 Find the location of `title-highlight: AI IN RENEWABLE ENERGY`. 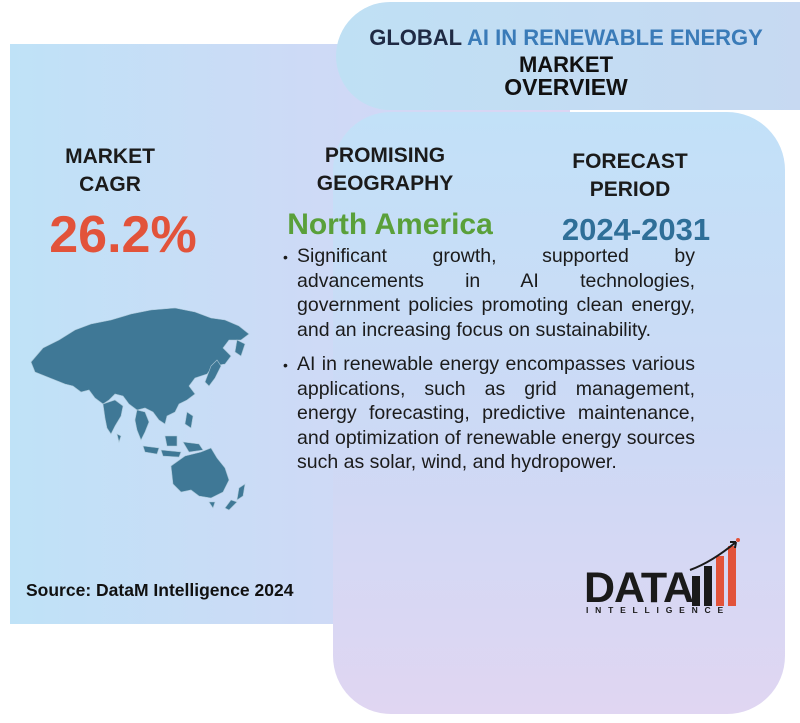

title-highlight: AI IN RENEWABLE ENERGY is located at coordinates (614, 37).